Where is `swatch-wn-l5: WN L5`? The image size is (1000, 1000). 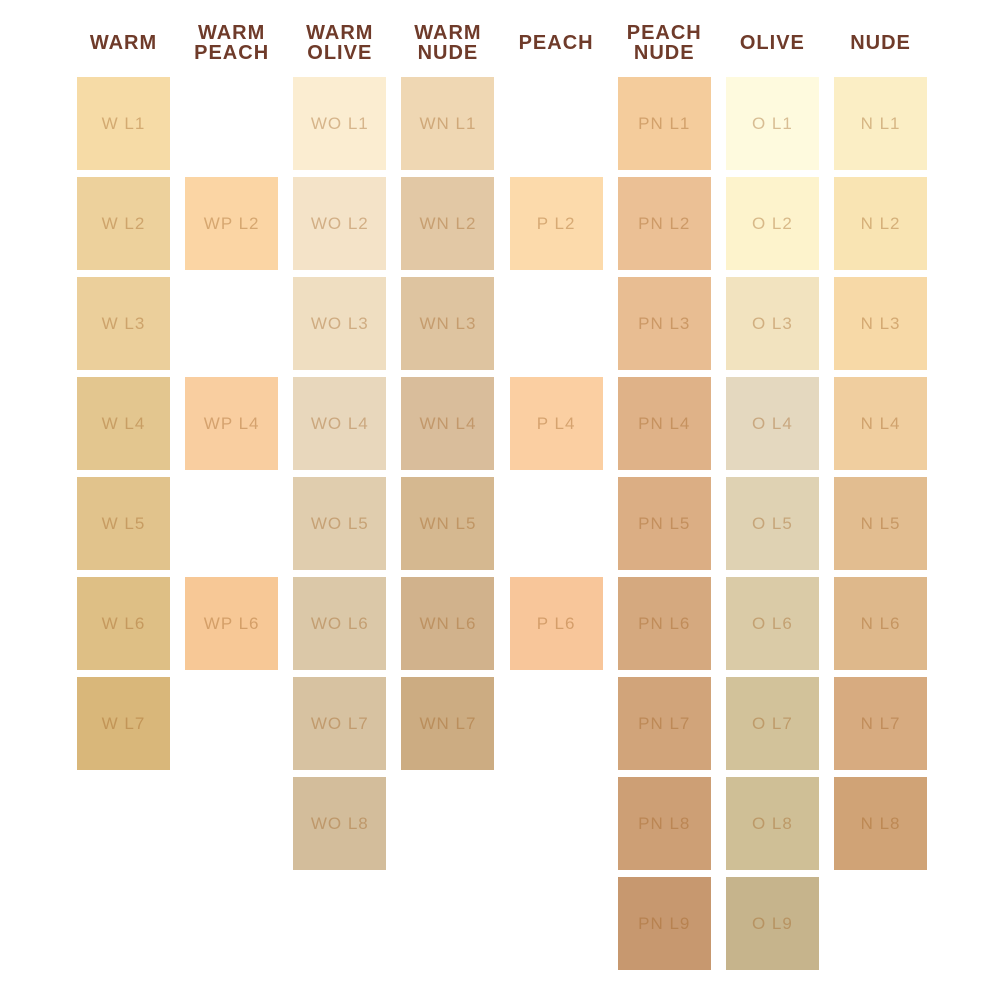 swatch-wn-l5: WN L5 is located at coordinates (448, 523).